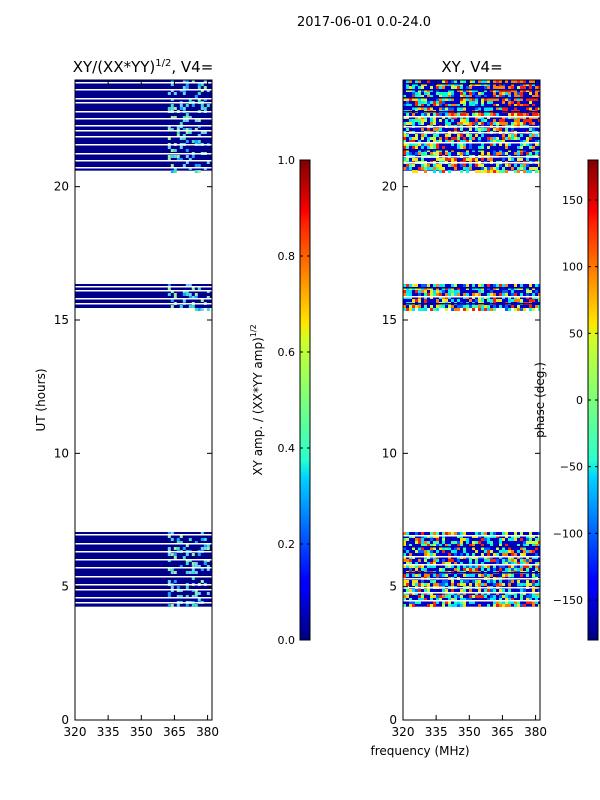 This screenshot has height=800, width=600. What do you see at coordinates (65, 720) in the screenshot?
I see `amp-ytick-label-0: 0` at bounding box center [65, 720].